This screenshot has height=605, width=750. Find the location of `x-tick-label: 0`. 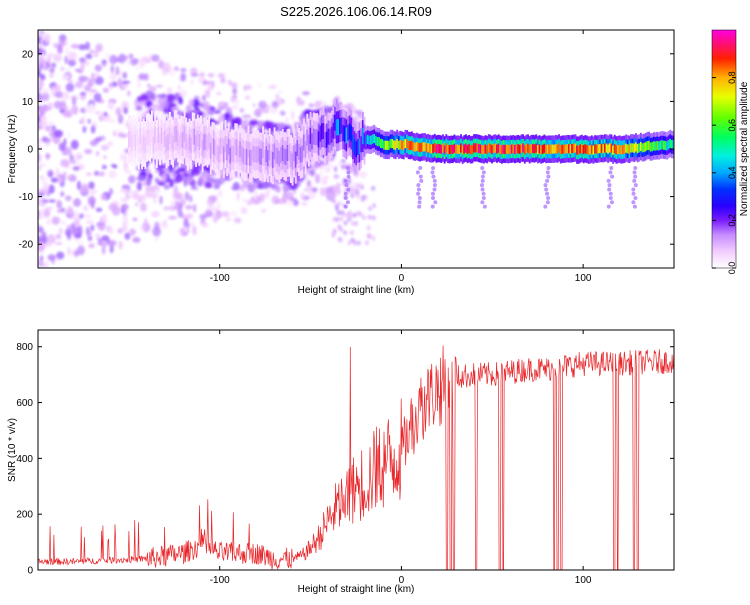

x-tick-label: 0 is located at coordinates (402, 580).